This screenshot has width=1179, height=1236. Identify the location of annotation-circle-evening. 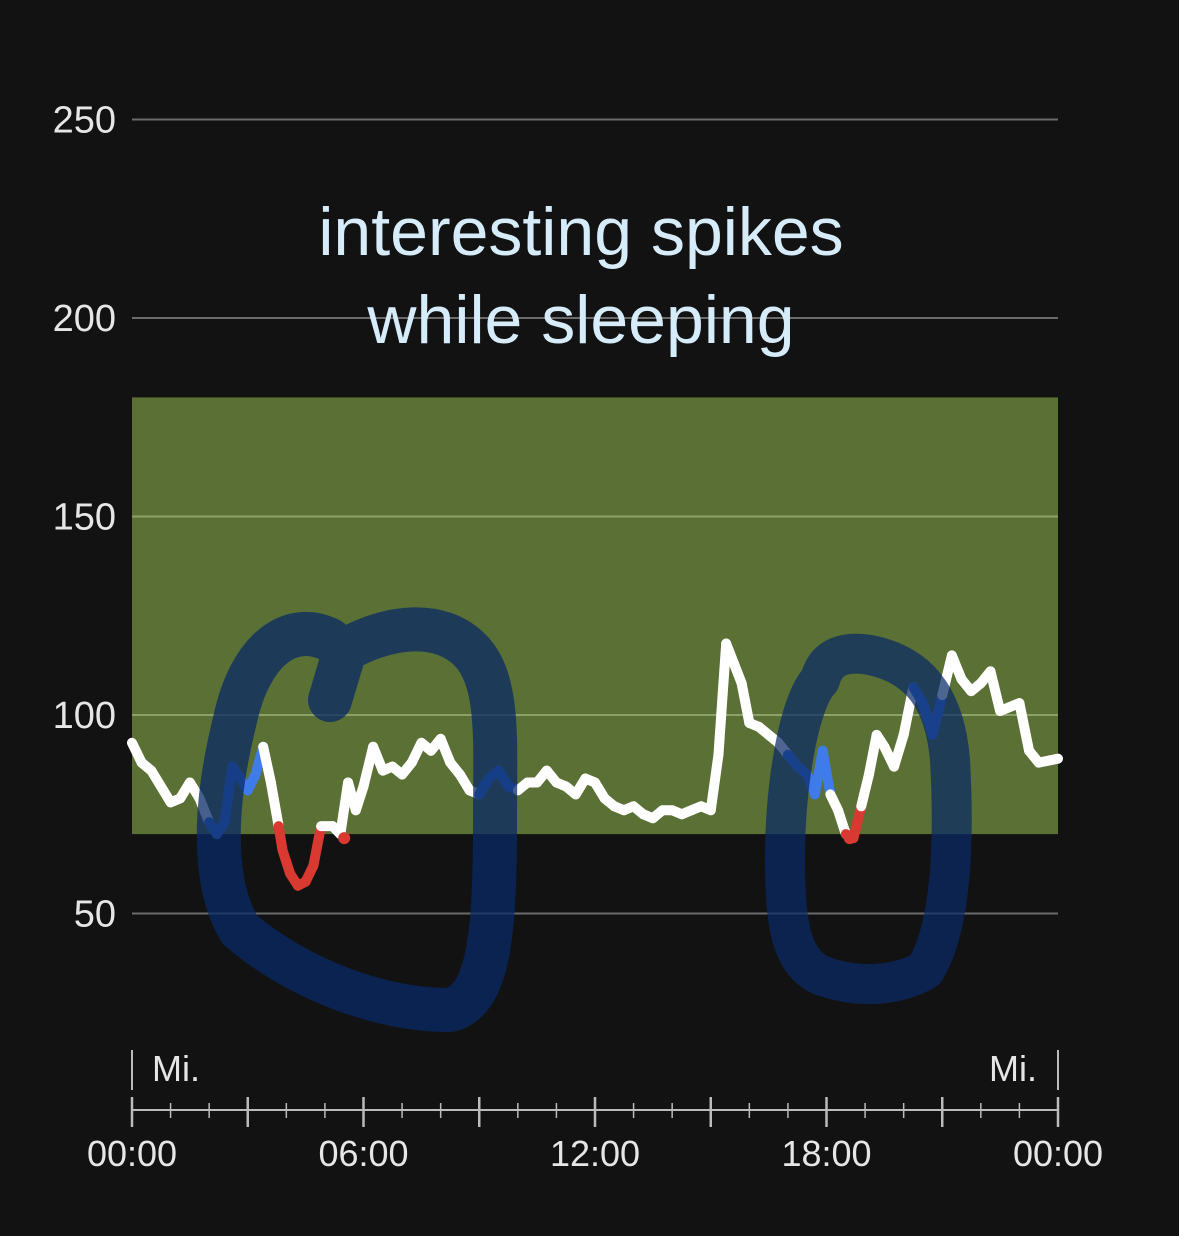
(868, 818).